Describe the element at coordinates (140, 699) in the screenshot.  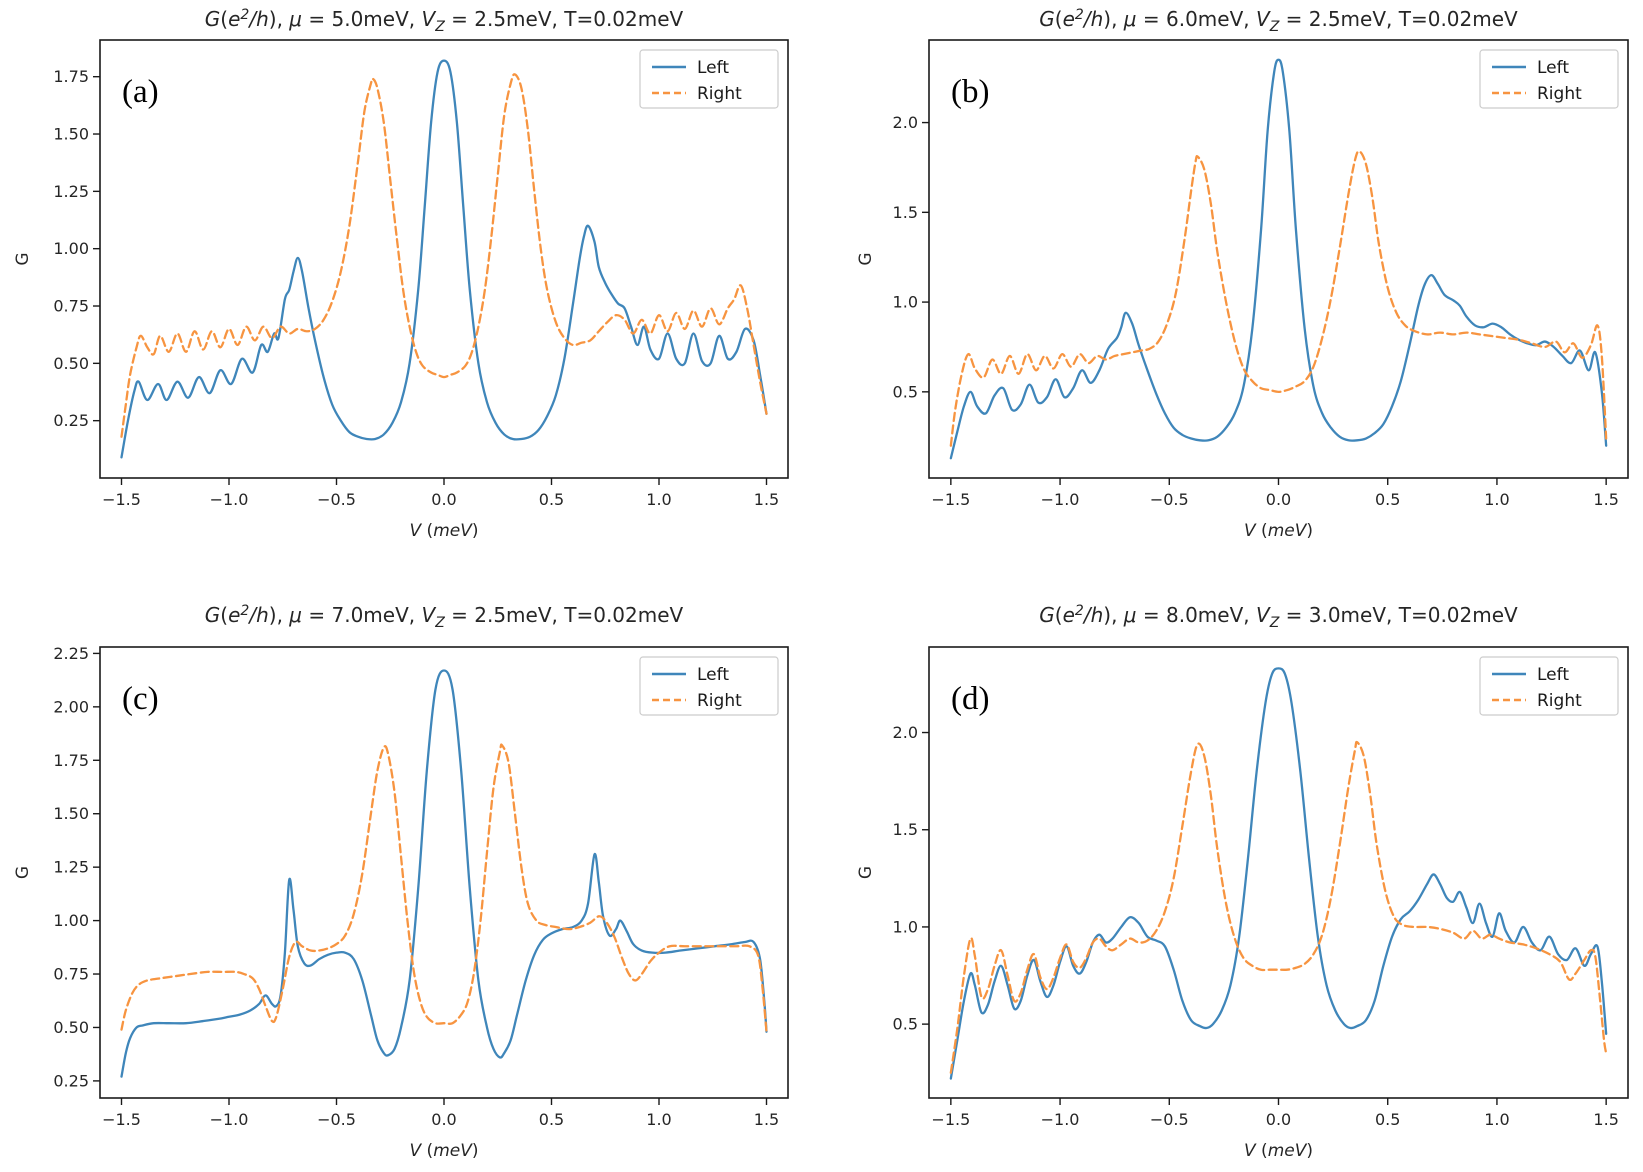
I see `panel-letter: (c)` at that location.